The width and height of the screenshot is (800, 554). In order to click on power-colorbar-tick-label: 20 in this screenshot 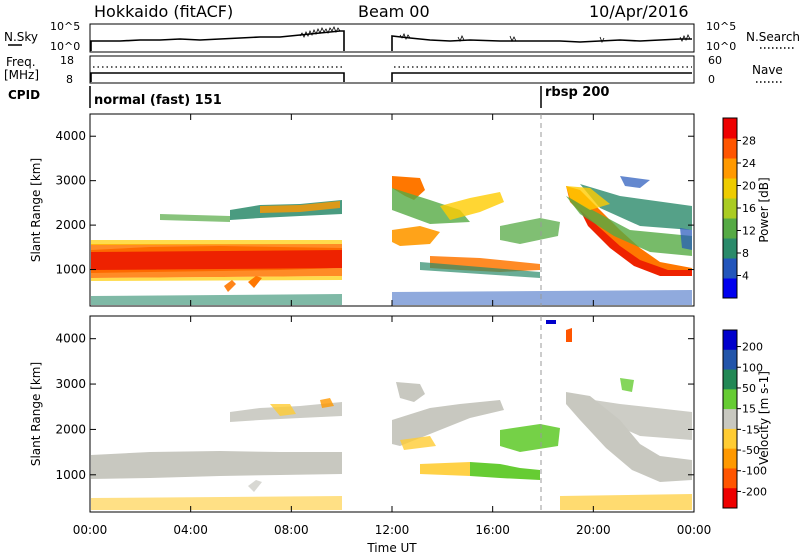, I will do `click(749, 186)`.